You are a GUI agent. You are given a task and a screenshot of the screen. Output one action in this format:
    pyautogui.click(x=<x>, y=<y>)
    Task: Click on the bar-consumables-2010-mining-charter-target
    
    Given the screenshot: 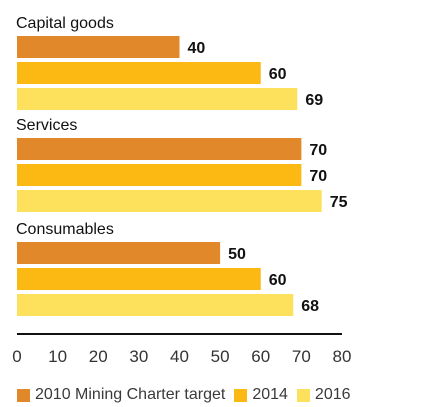 What is the action you would take?
    pyautogui.click(x=119, y=253)
    